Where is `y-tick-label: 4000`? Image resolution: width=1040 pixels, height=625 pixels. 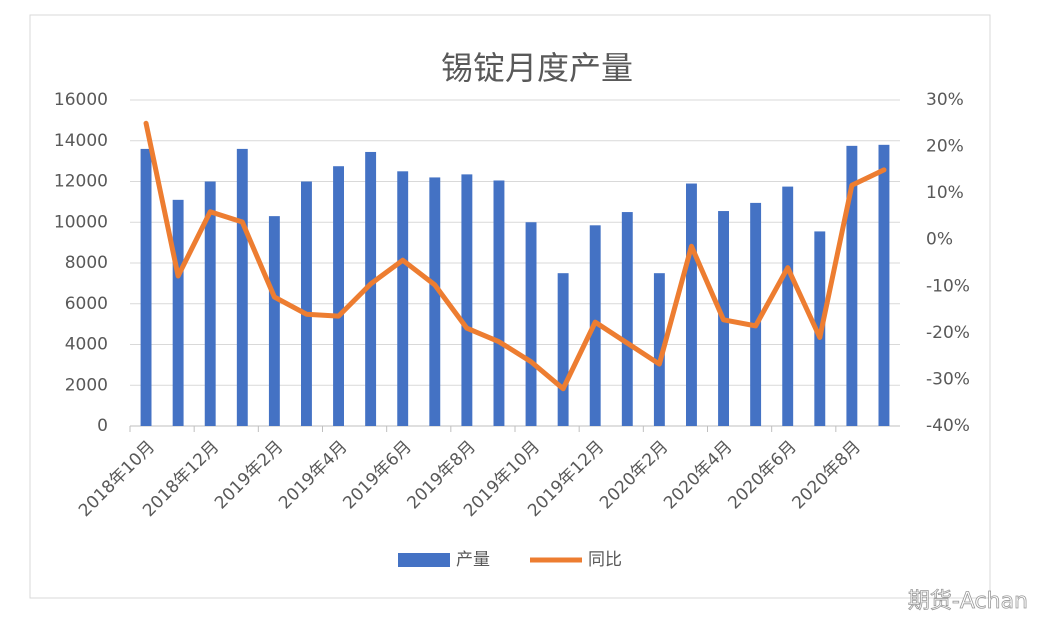 y-tick-label: 4000 is located at coordinates (86, 345).